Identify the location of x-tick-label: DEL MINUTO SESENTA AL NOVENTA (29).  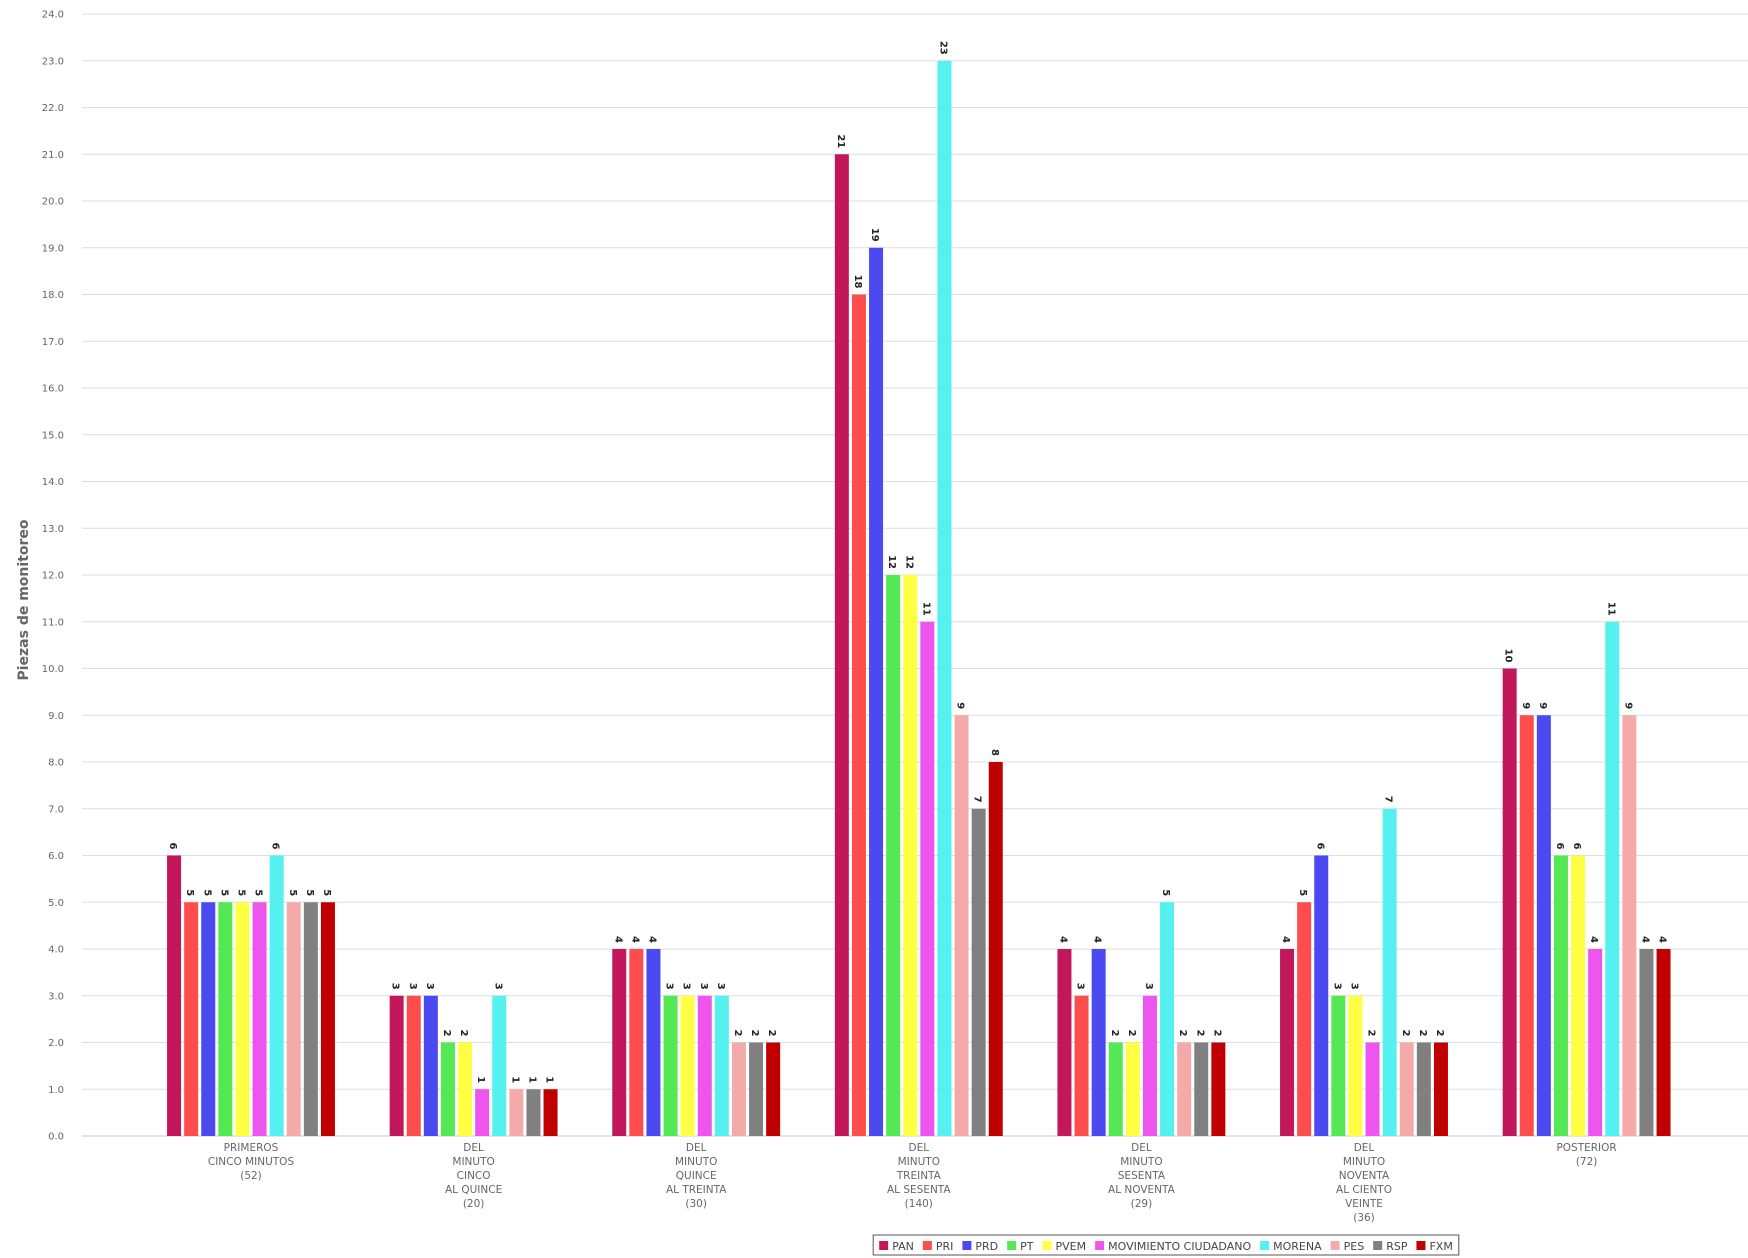
(1142, 1176).